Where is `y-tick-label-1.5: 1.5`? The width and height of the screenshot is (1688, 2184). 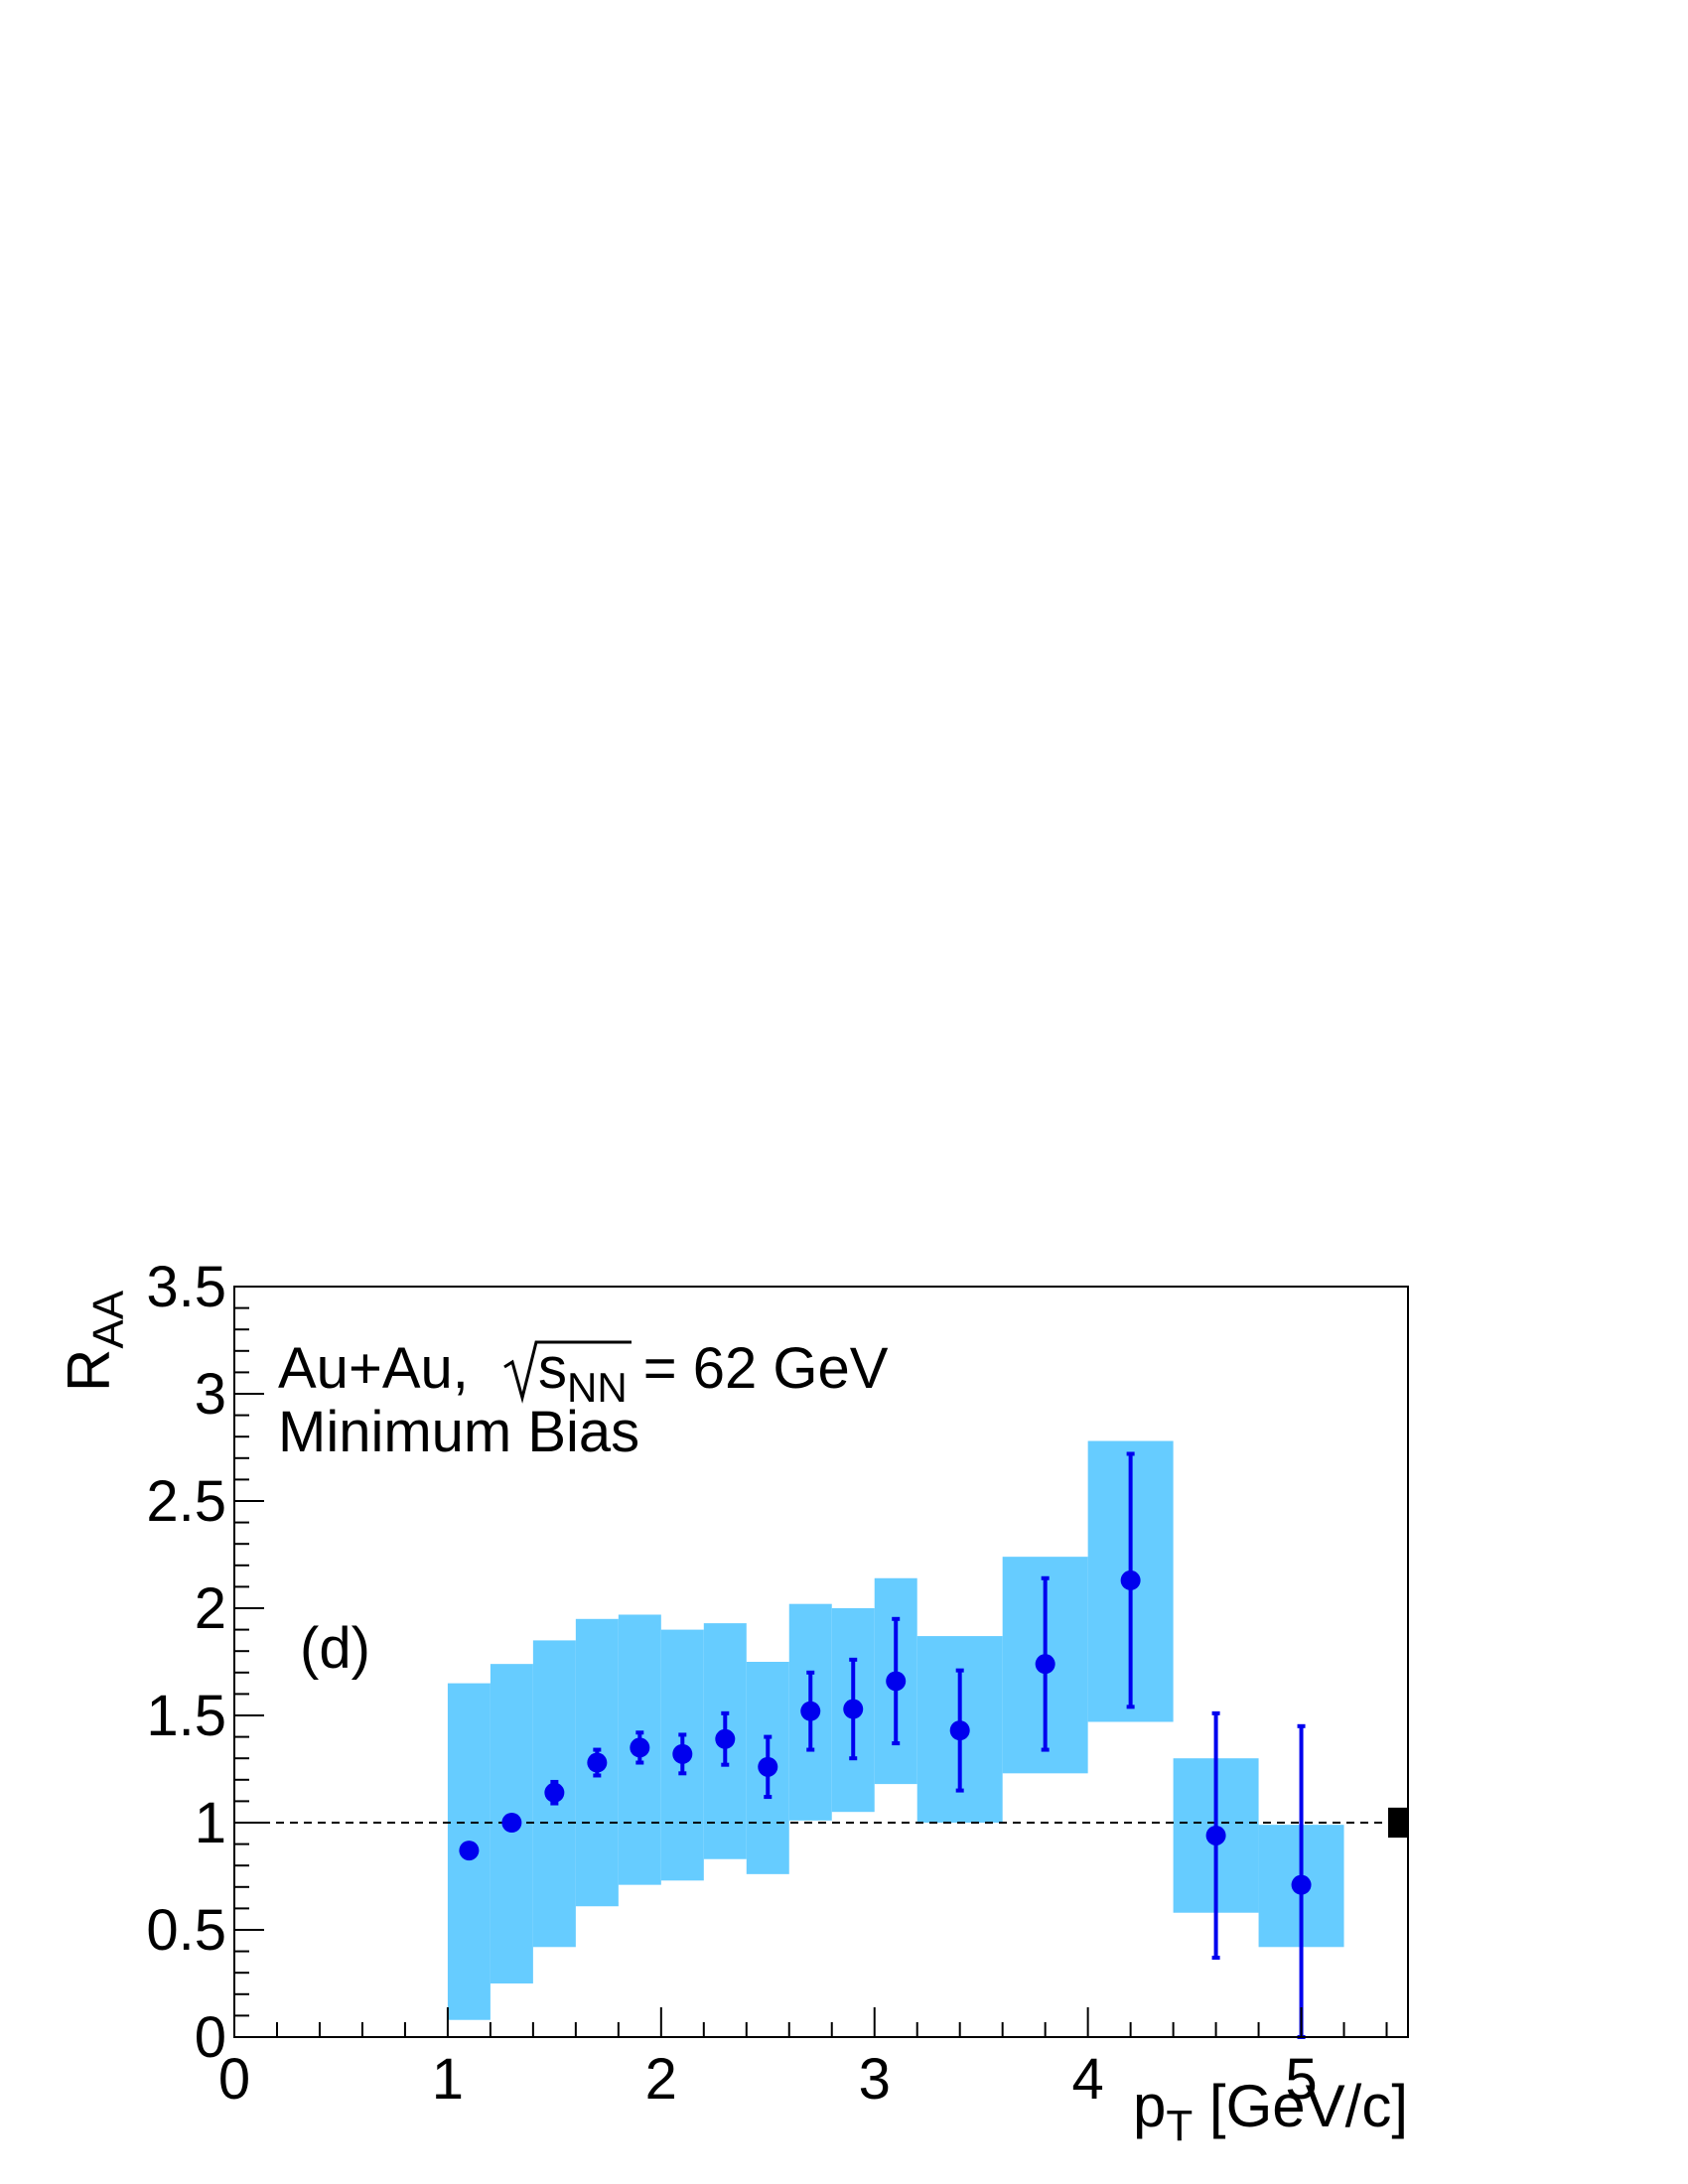
y-tick-label-1.5: 1.5 is located at coordinates (186, 1716).